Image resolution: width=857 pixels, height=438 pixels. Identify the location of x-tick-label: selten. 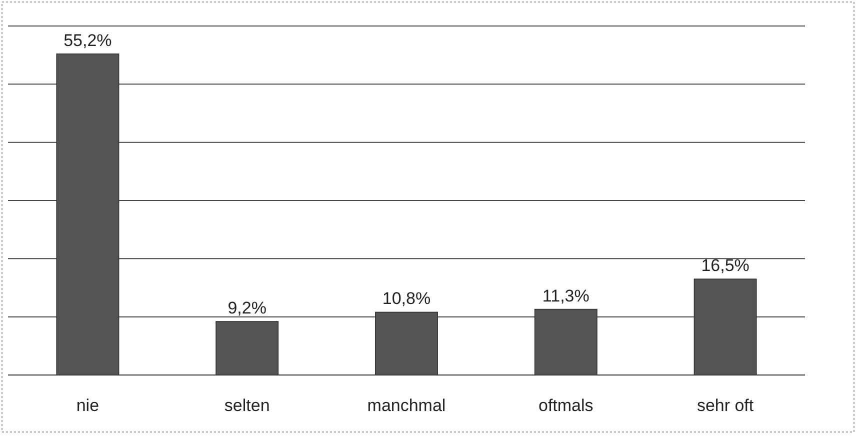
(247, 405).